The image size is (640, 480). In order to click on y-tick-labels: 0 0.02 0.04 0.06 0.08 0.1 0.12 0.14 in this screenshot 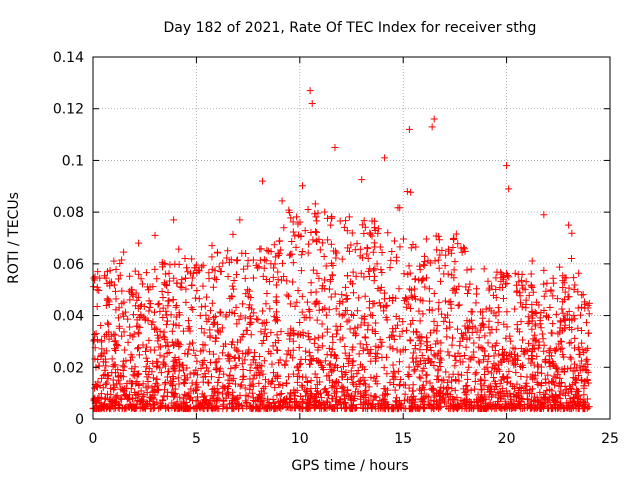, I will do `click(68, 239)`.